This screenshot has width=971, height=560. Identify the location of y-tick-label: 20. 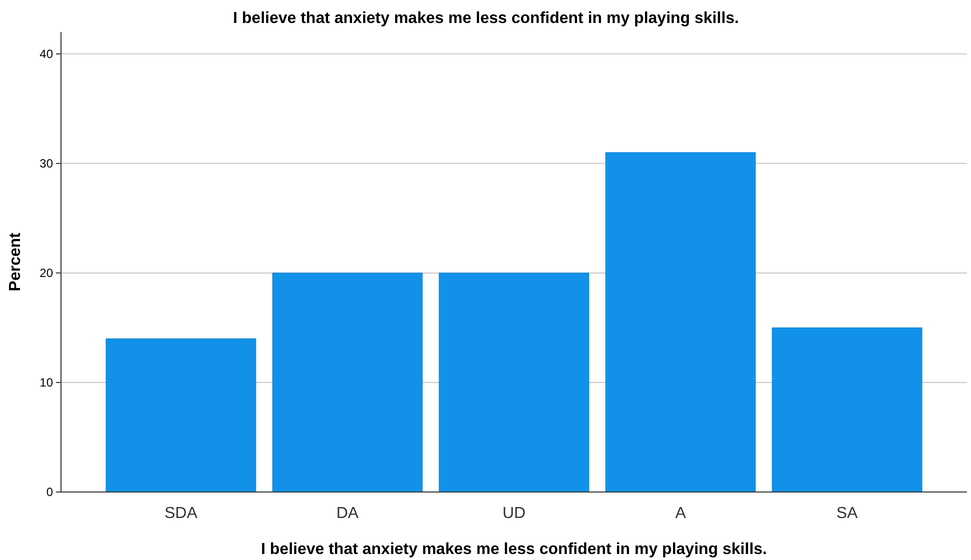
(47, 273).